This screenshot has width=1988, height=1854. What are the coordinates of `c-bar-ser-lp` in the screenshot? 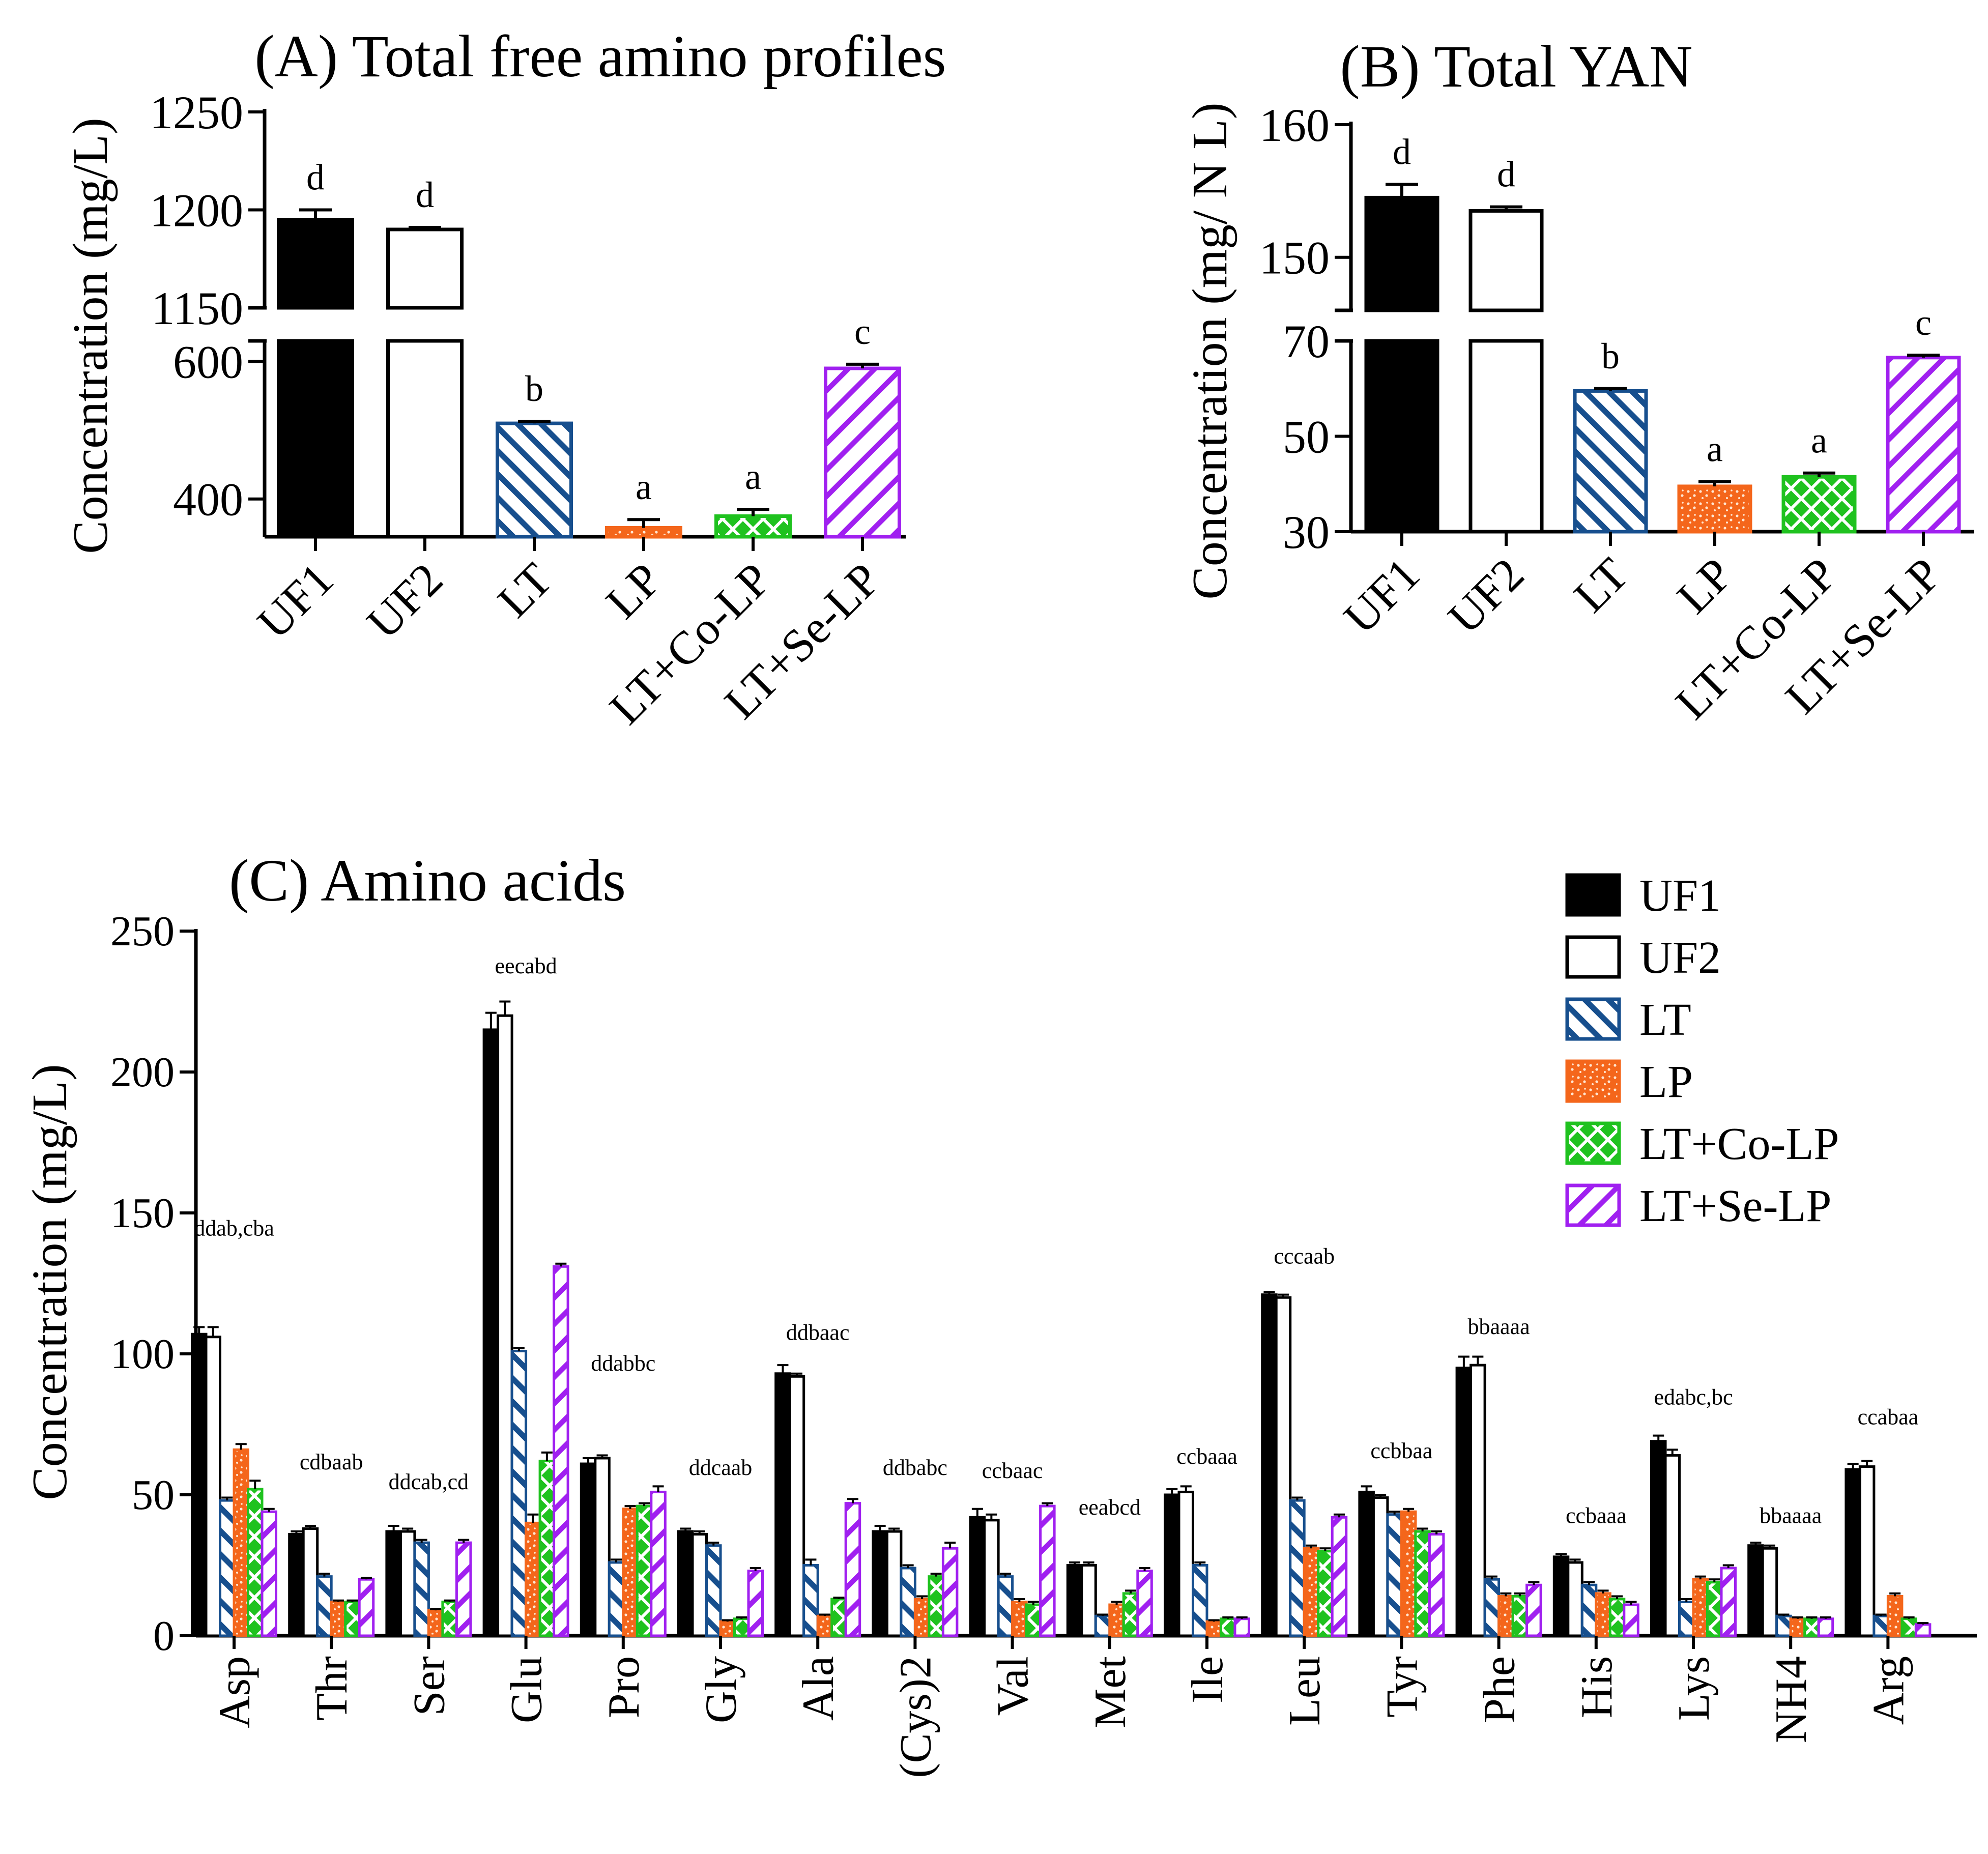 It's located at (435, 1623).